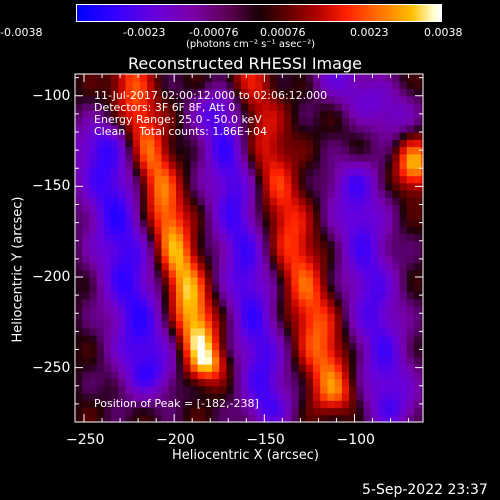  What do you see at coordinates (85, 440) in the screenshot?
I see `x-tick-label: −250` at bounding box center [85, 440].